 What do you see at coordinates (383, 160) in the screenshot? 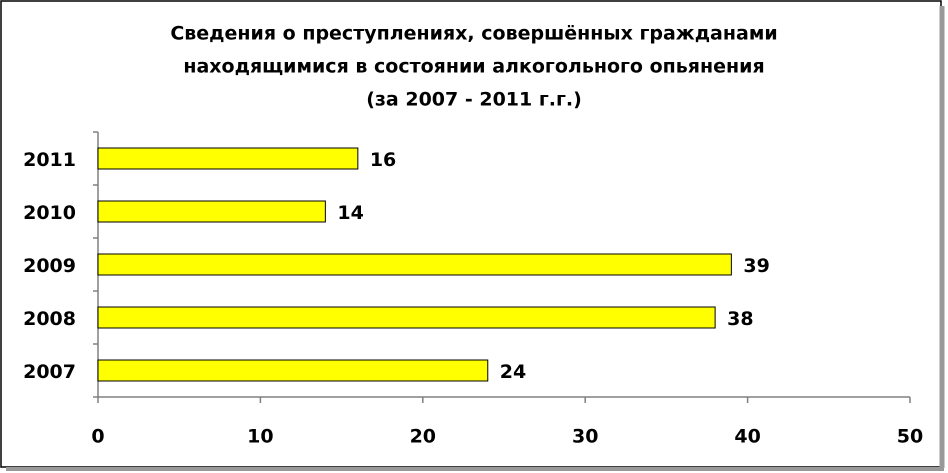
I see `value-label: 16` at bounding box center [383, 160].